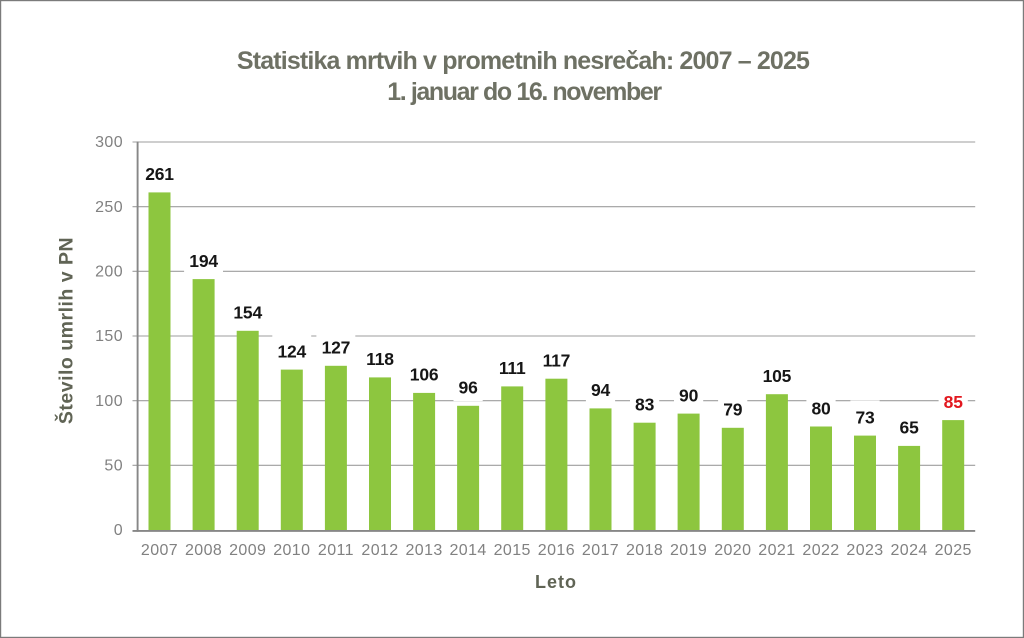 The height and width of the screenshot is (638, 1024). I want to click on svg-text: 250, so click(109, 207).